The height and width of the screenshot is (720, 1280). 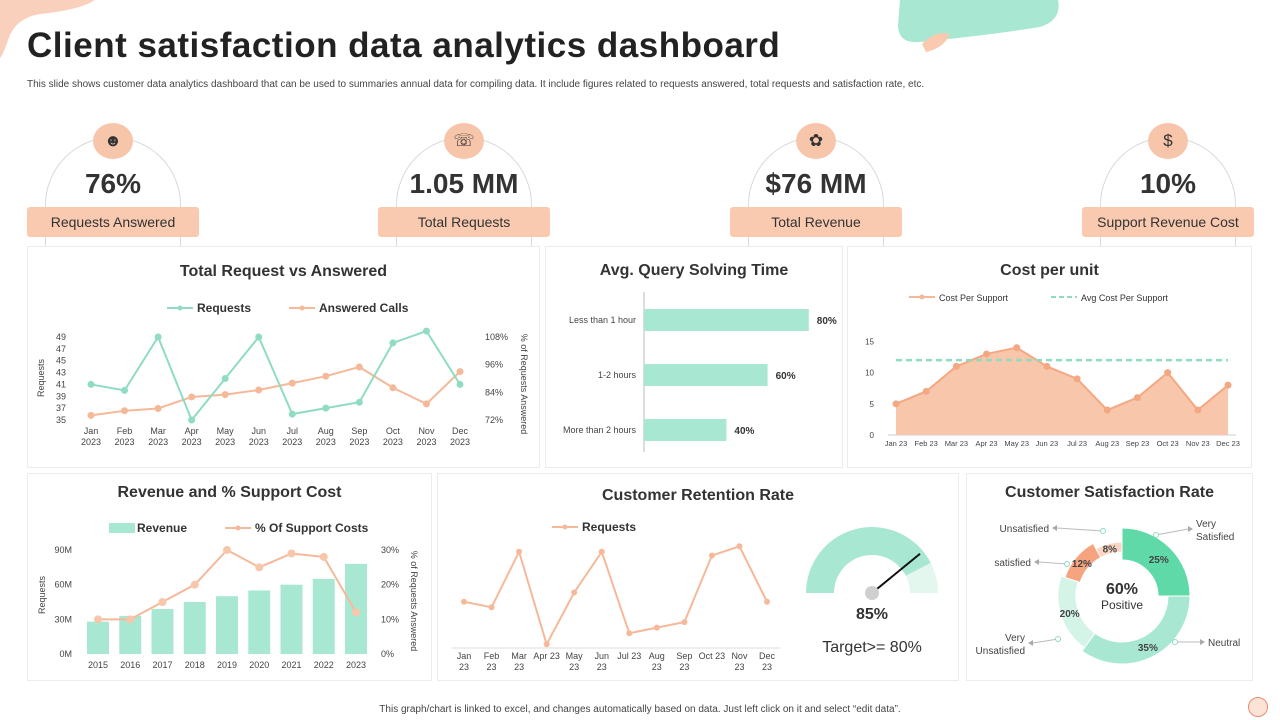 I want to click on y-axis-label: Requests, so click(x=41, y=377).